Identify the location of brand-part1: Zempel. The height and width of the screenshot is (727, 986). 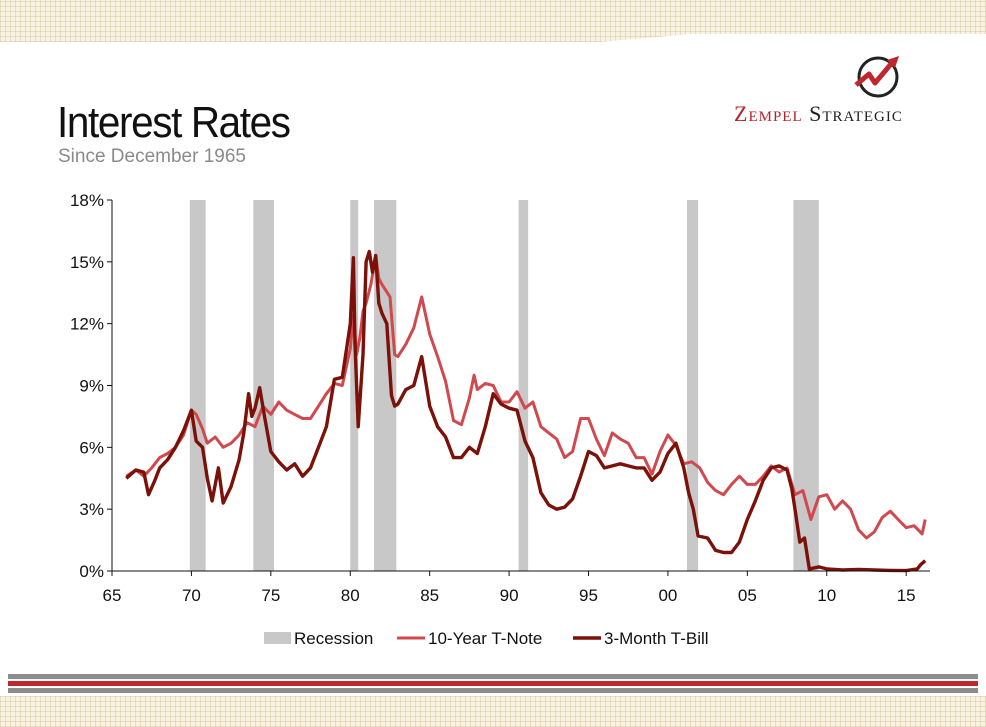
(768, 113).